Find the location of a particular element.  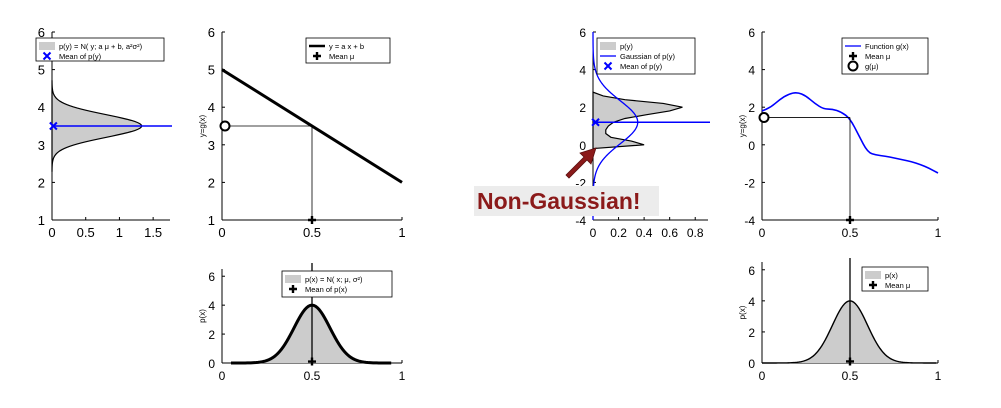

legend-label: Gaussian of p(y) is located at coordinates (648, 56).